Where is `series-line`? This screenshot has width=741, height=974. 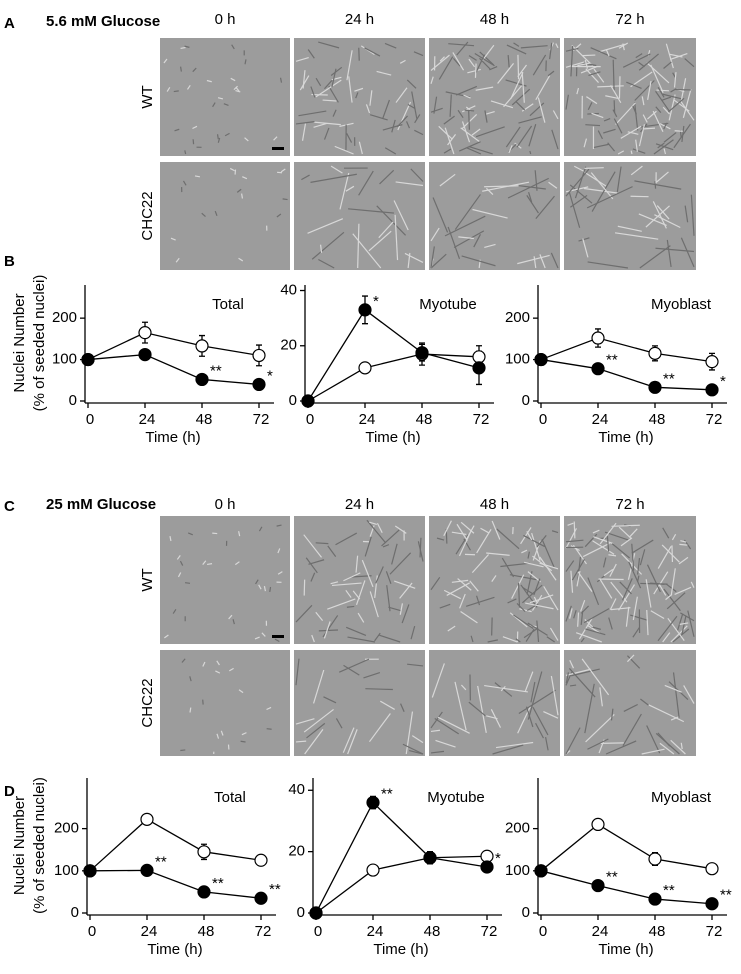 series-line is located at coordinates (626, 887).